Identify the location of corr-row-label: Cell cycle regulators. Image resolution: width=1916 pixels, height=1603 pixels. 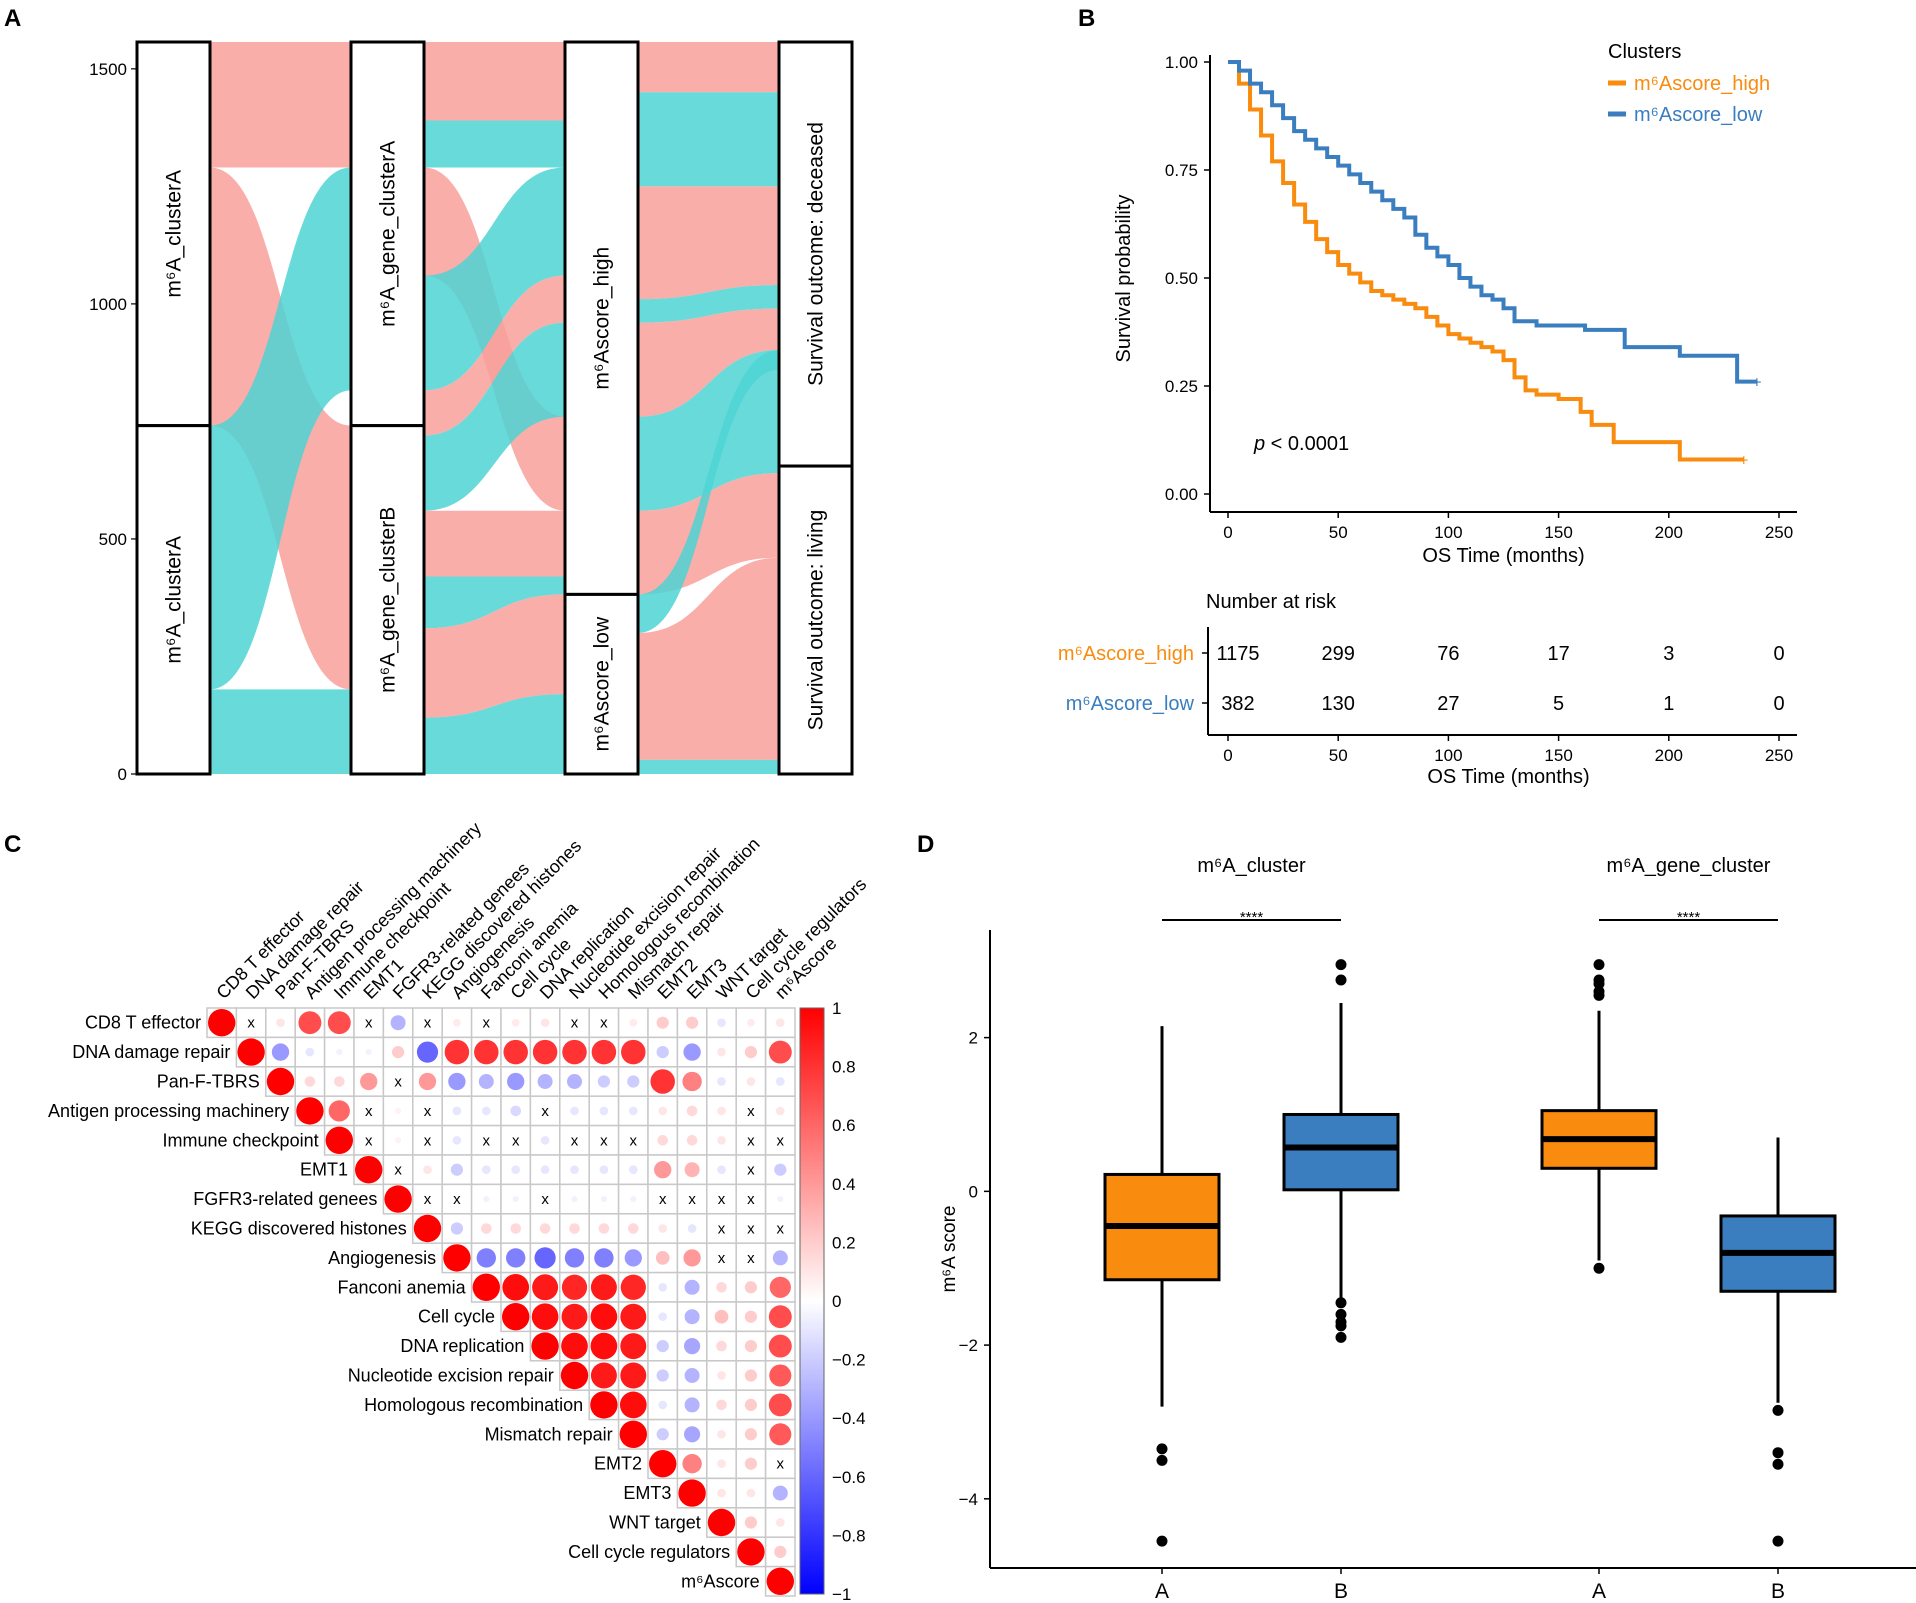
(649, 1552).